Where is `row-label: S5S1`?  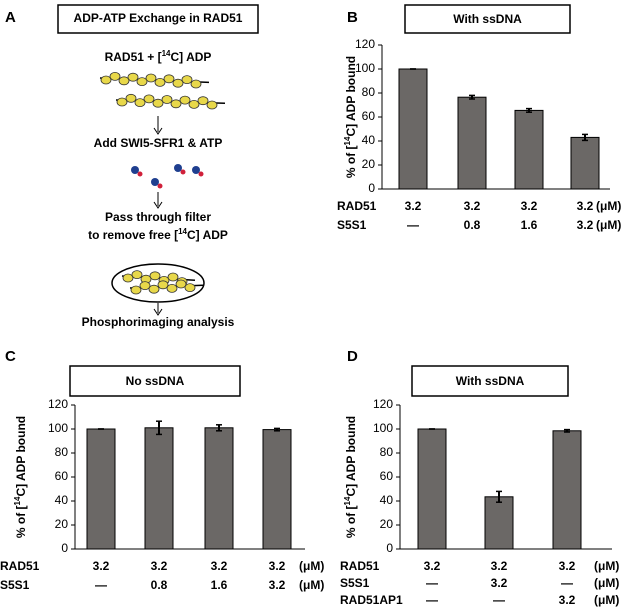 row-label: S5S1 is located at coordinates (355, 583).